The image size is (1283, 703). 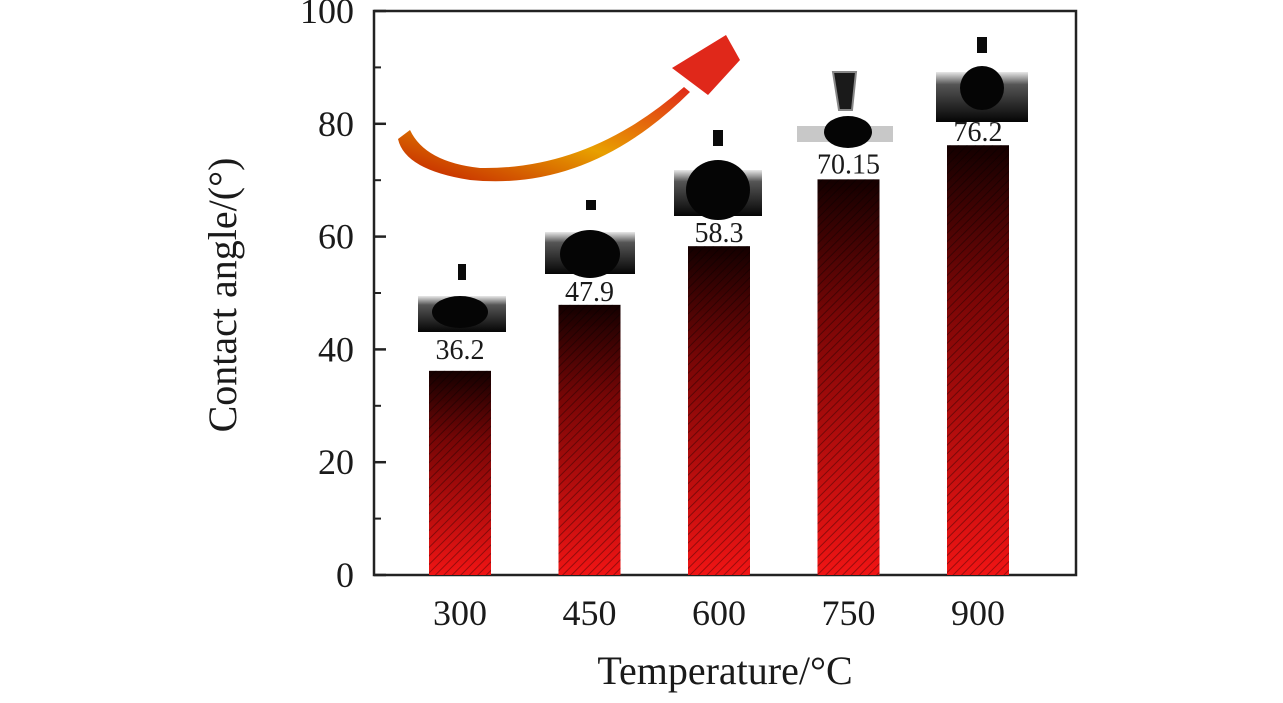 I want to click on y-tick-label-0: 0, so click(x=345, y=575).